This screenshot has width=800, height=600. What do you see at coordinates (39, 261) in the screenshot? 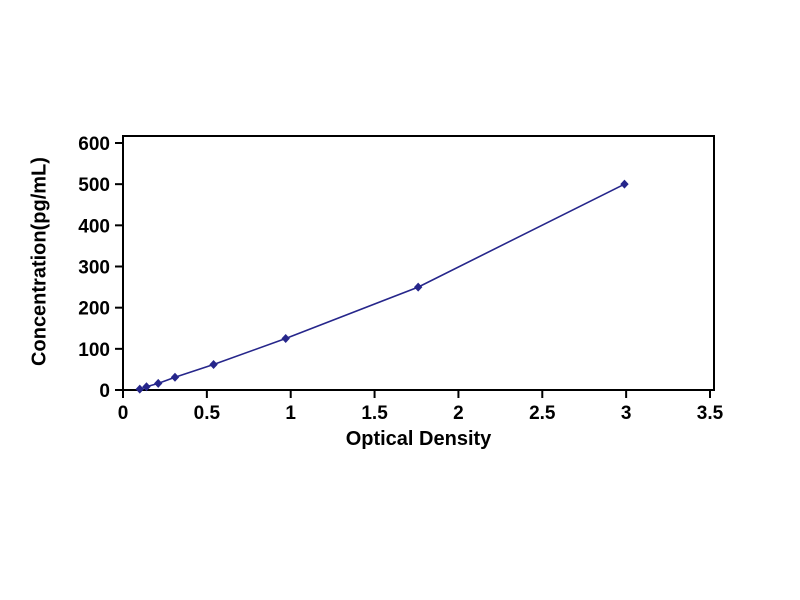
I see `y-axis-label: Concentration(pg/mL)` at bounding box center [39, 261].